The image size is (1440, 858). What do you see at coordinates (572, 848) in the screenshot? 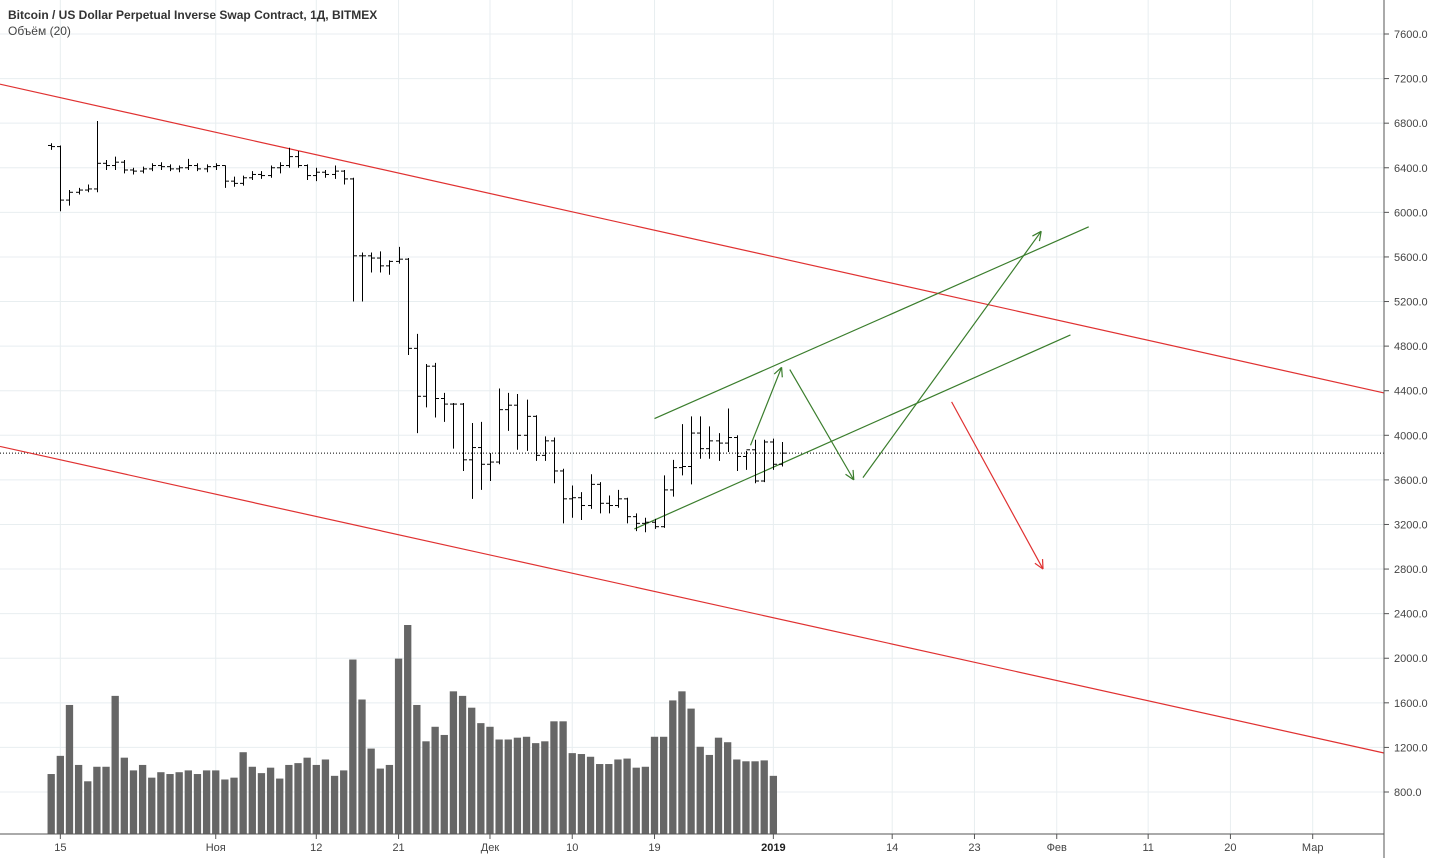
I see `x-tick-label: 10` at bounding box center [572, 848].